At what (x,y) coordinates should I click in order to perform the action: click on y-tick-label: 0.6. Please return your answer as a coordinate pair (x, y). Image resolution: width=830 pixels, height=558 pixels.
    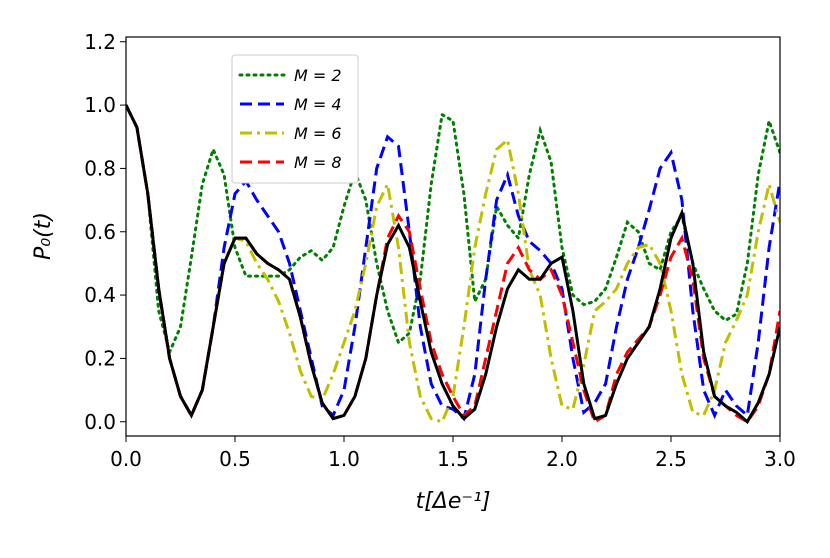
    Looking at the image, I should click on (100, 232).